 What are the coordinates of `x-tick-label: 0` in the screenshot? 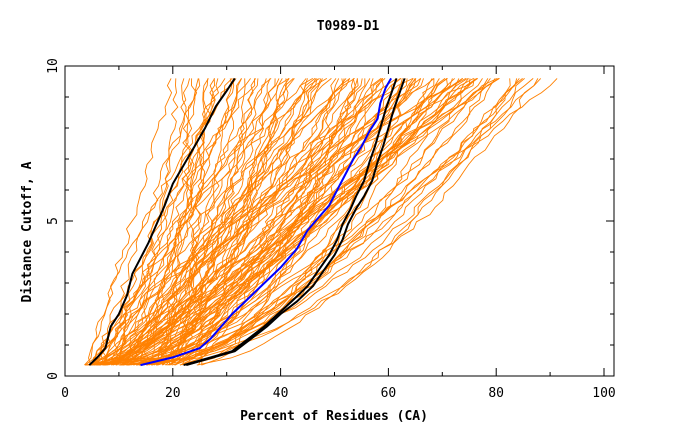 It's located at (65, 393).